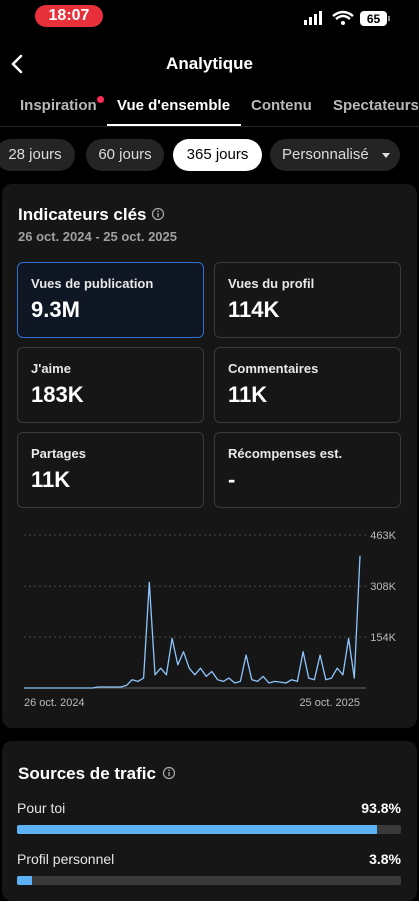  I want to click on source-percent: 3.8%, so click(385, 859).